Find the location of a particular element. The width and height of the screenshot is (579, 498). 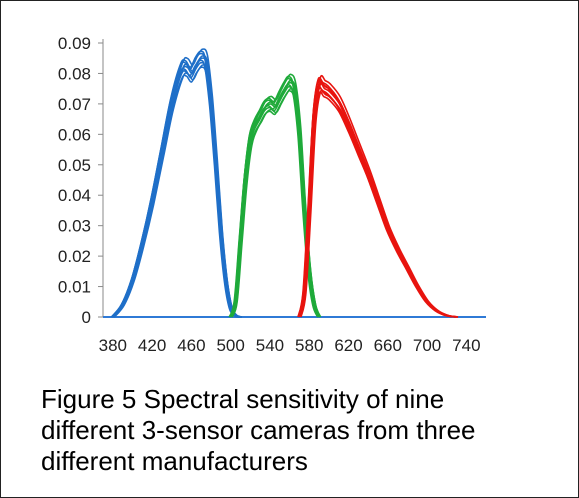

y-tick-label: 0.03 is located at coordinates (74, 226).